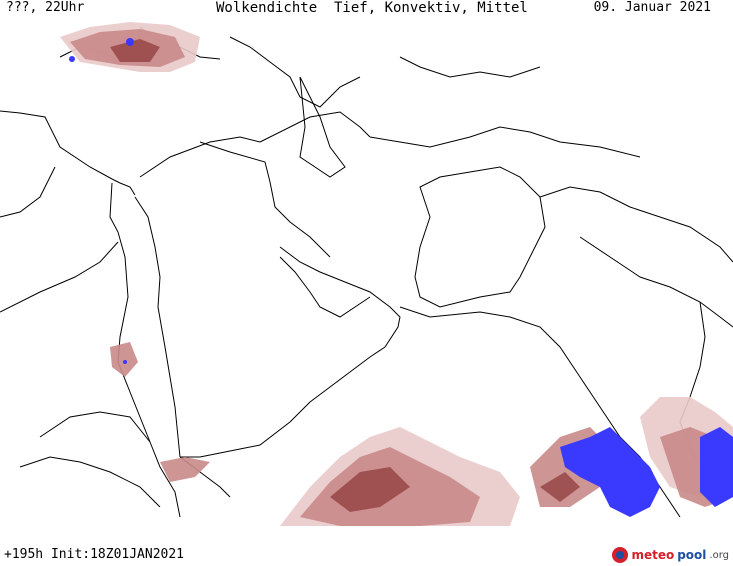 The image size is (733, 566). I want to click on meteopool-logo: meteo pool .org, so click(670, 555).